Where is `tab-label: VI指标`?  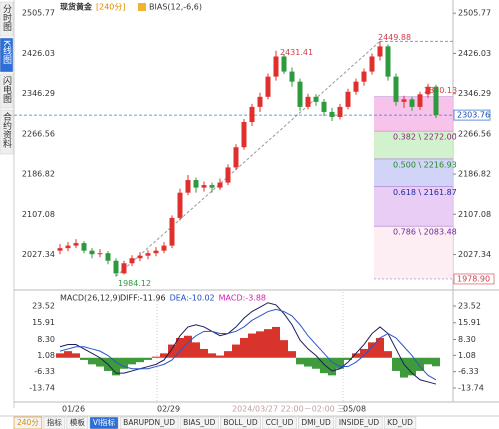
tab-label: VI指标 is located at coordinates (104, 422).